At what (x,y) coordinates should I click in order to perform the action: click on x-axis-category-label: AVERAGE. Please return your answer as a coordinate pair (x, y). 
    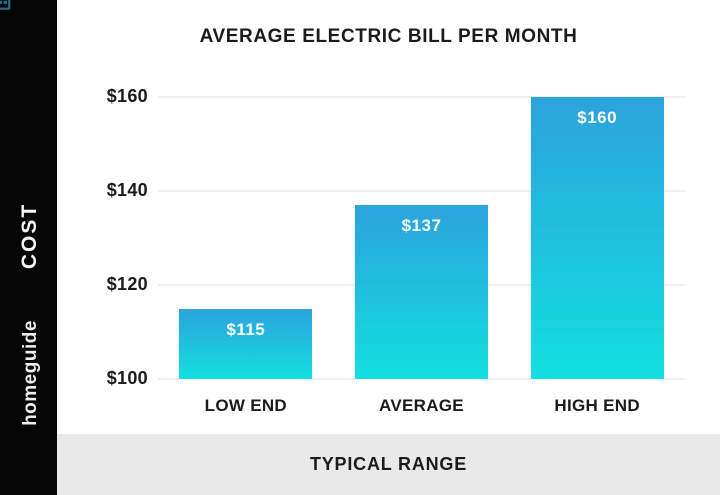
    Looking at the image, I should click on (421, 405).